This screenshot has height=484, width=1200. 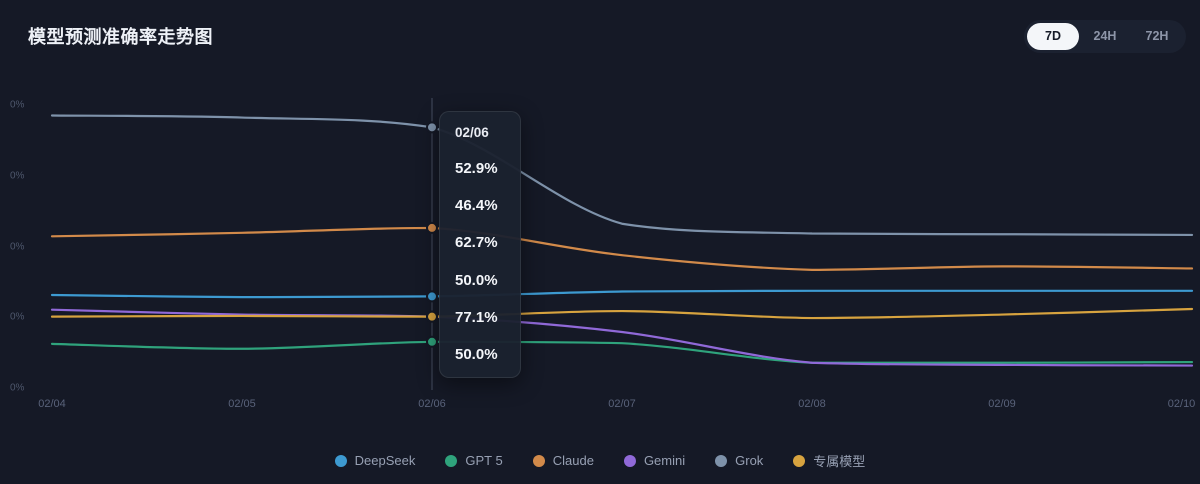 I want to click on legend-label: Claude, so click(x=573, y=460).